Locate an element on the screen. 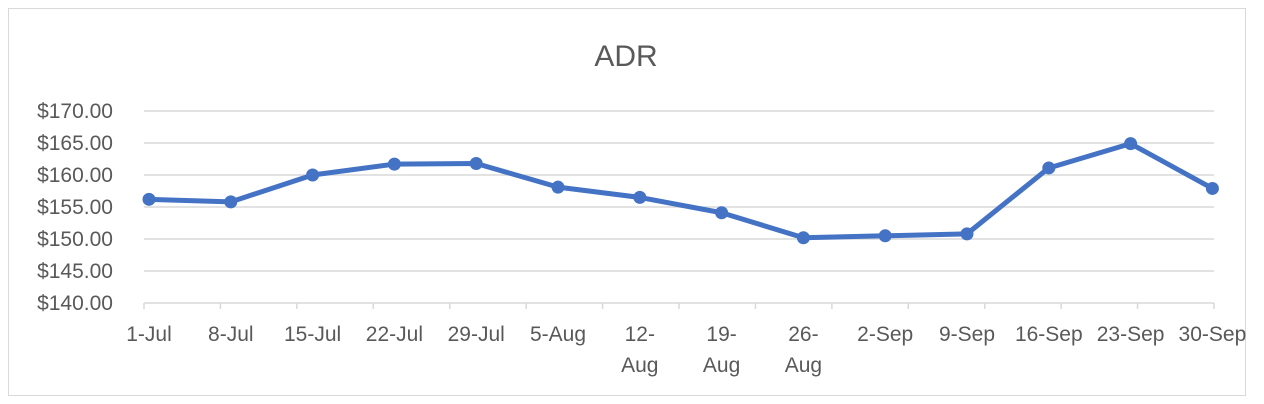  x-tick-label: 5-Aug is located at coordinates (558, 334).